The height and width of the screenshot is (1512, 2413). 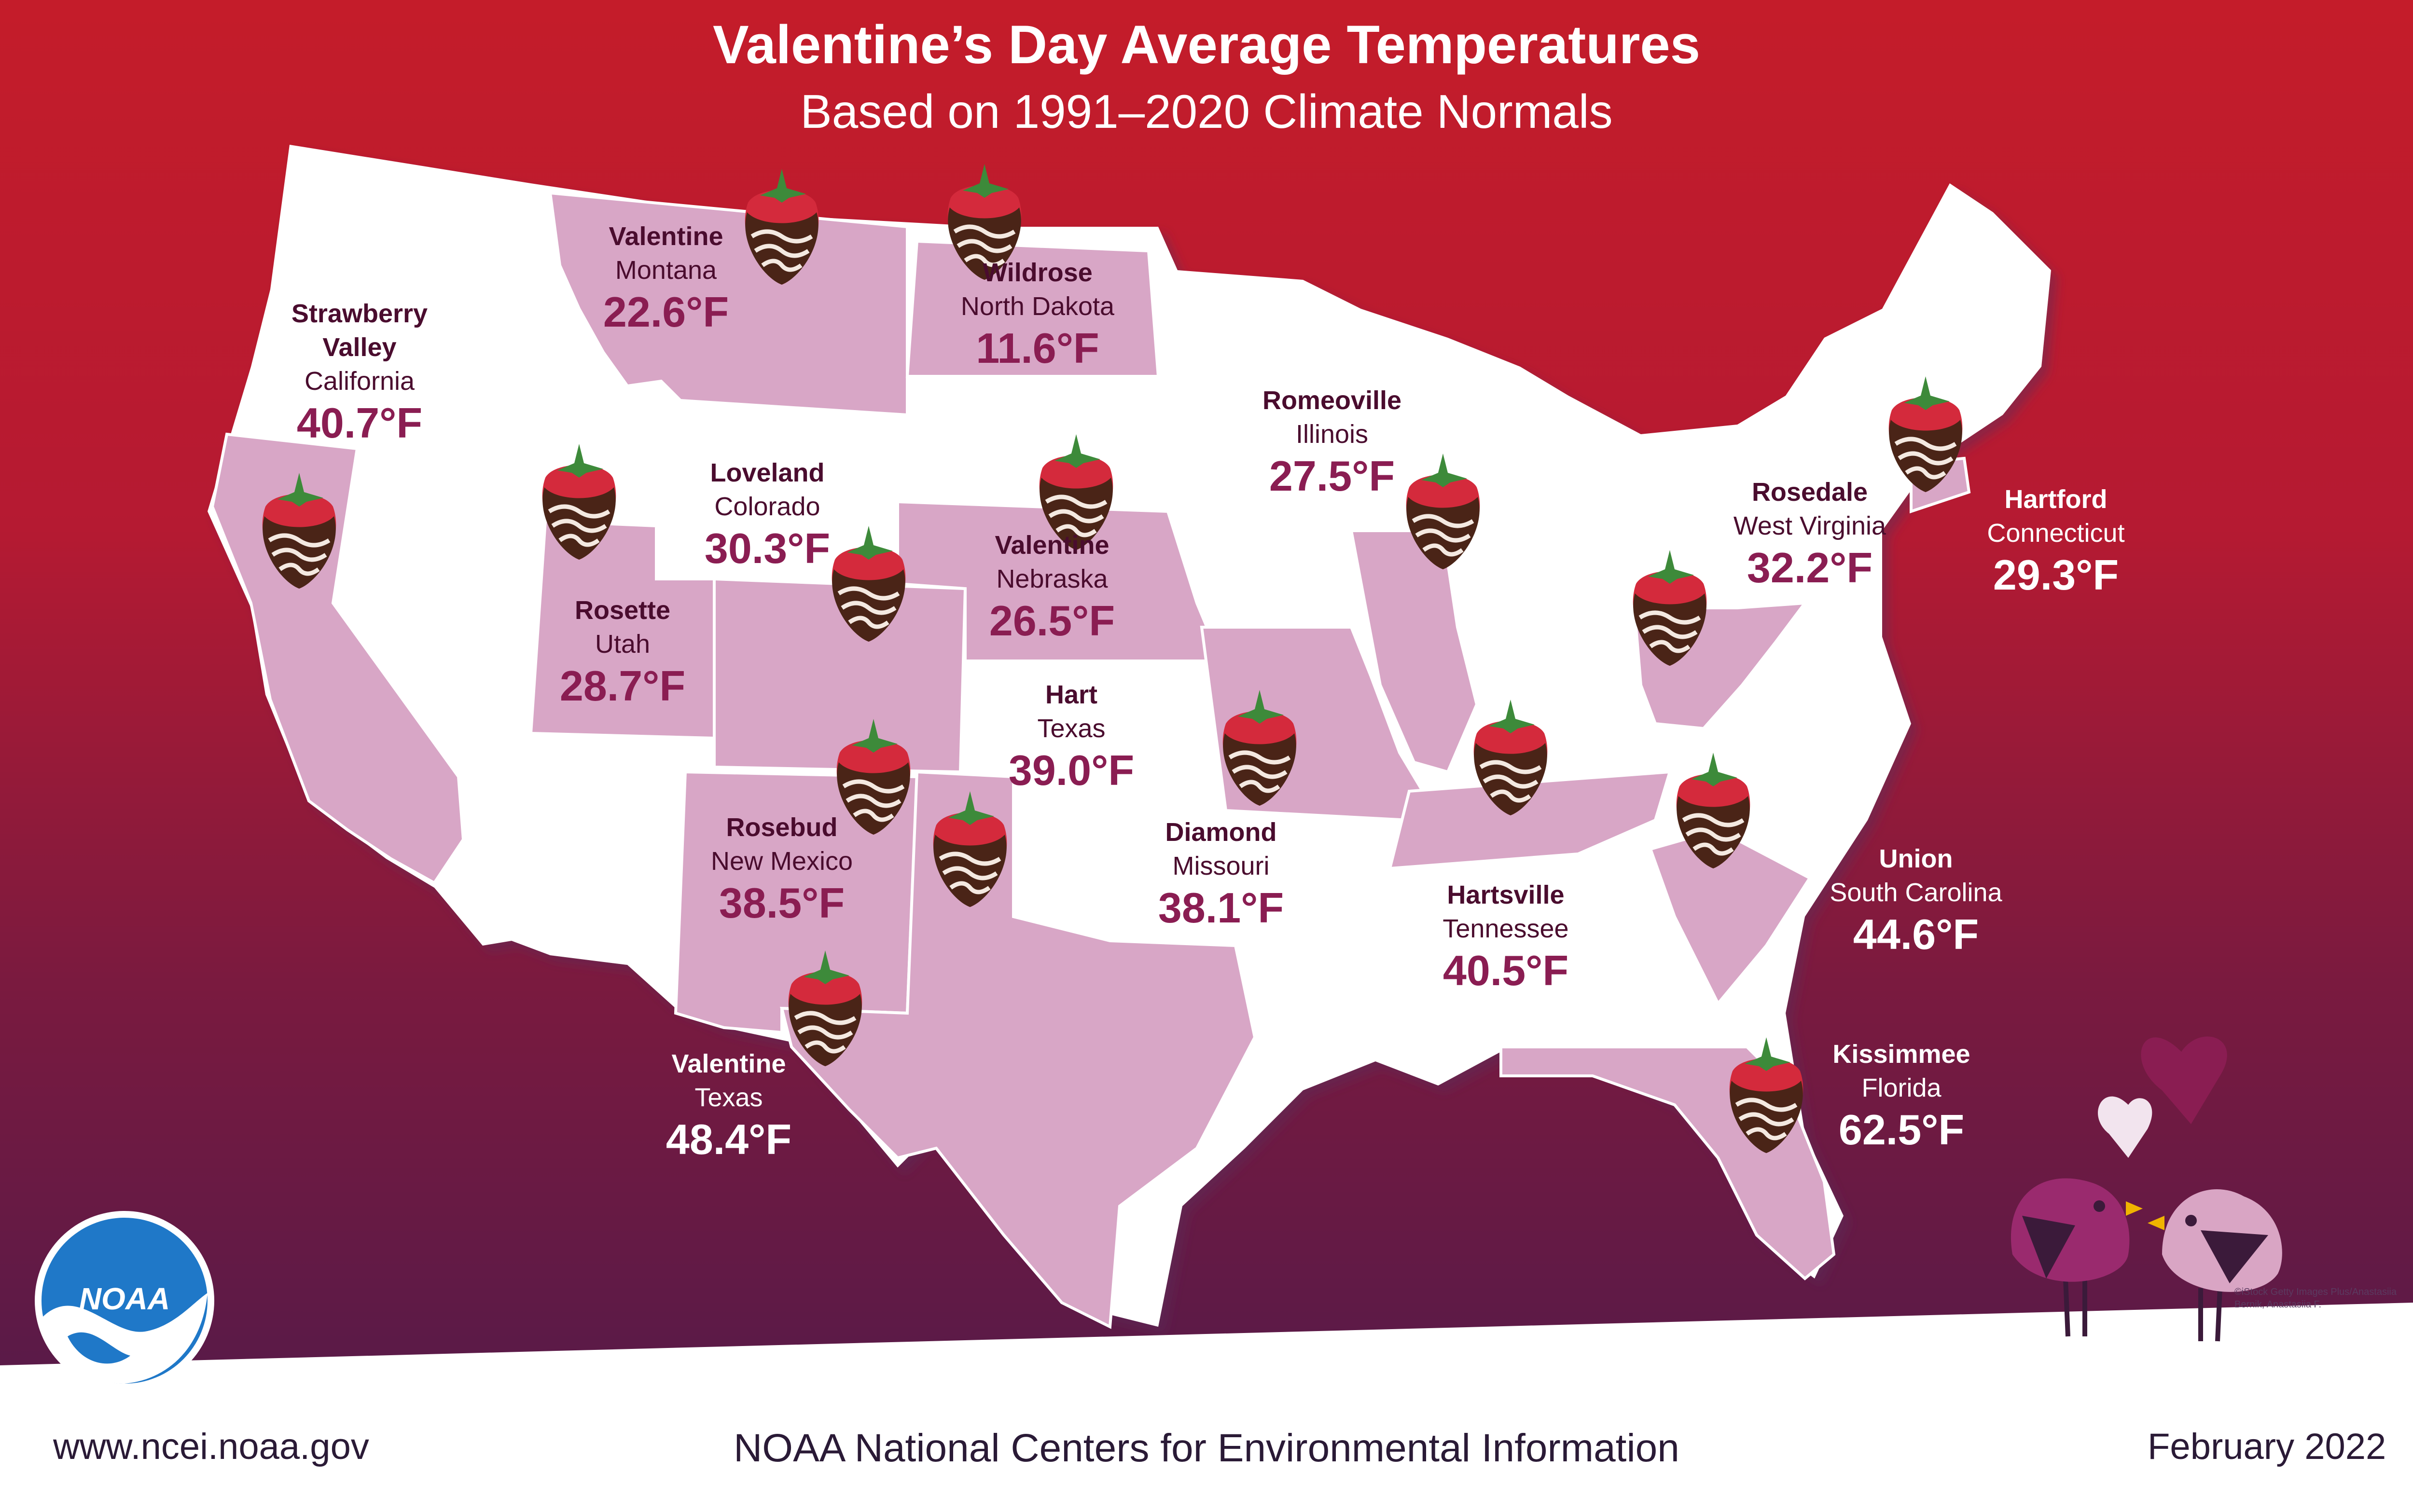 I want to click on state-name: Tennessee, so click(x=1505, y=928).